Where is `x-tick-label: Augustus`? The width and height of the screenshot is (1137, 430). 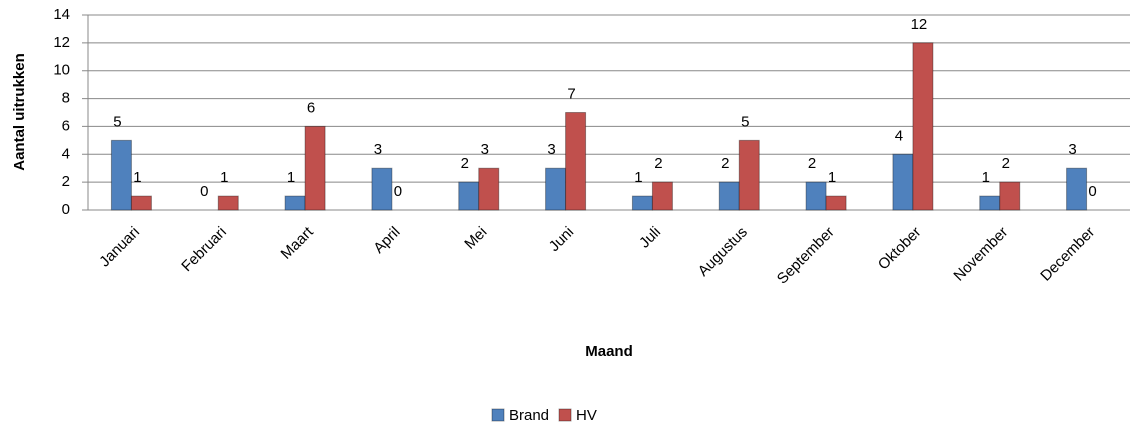 x-tick-label: Augustus is located at coordinates (723, 252).